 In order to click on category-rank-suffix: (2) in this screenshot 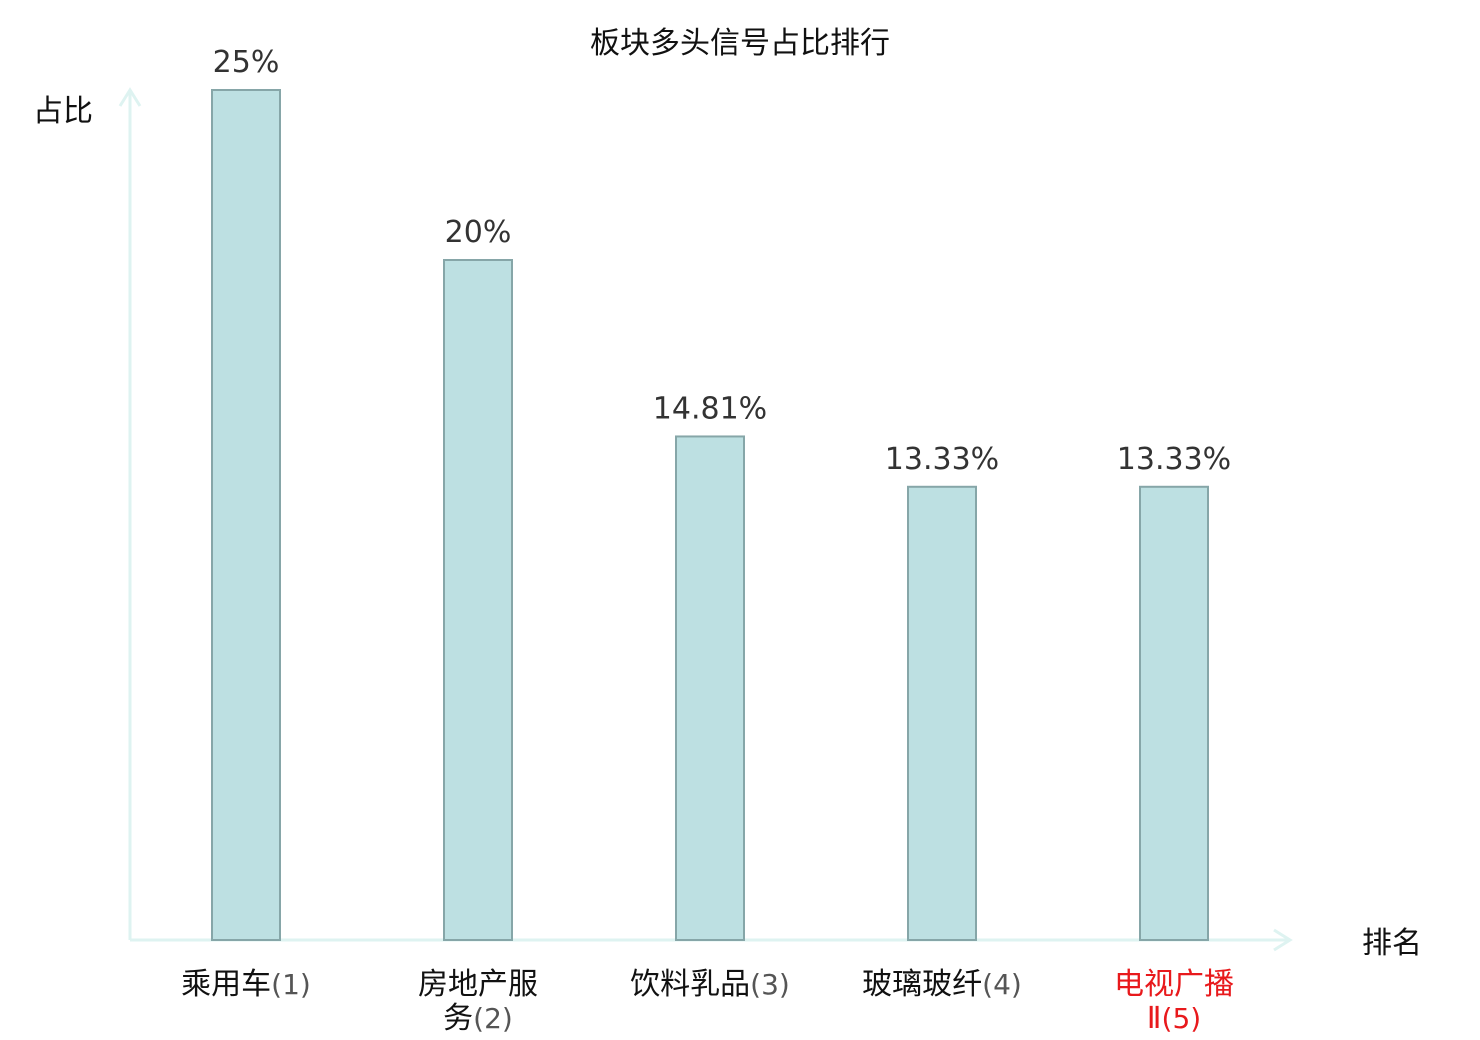, I will do `click(493, 1018)`.